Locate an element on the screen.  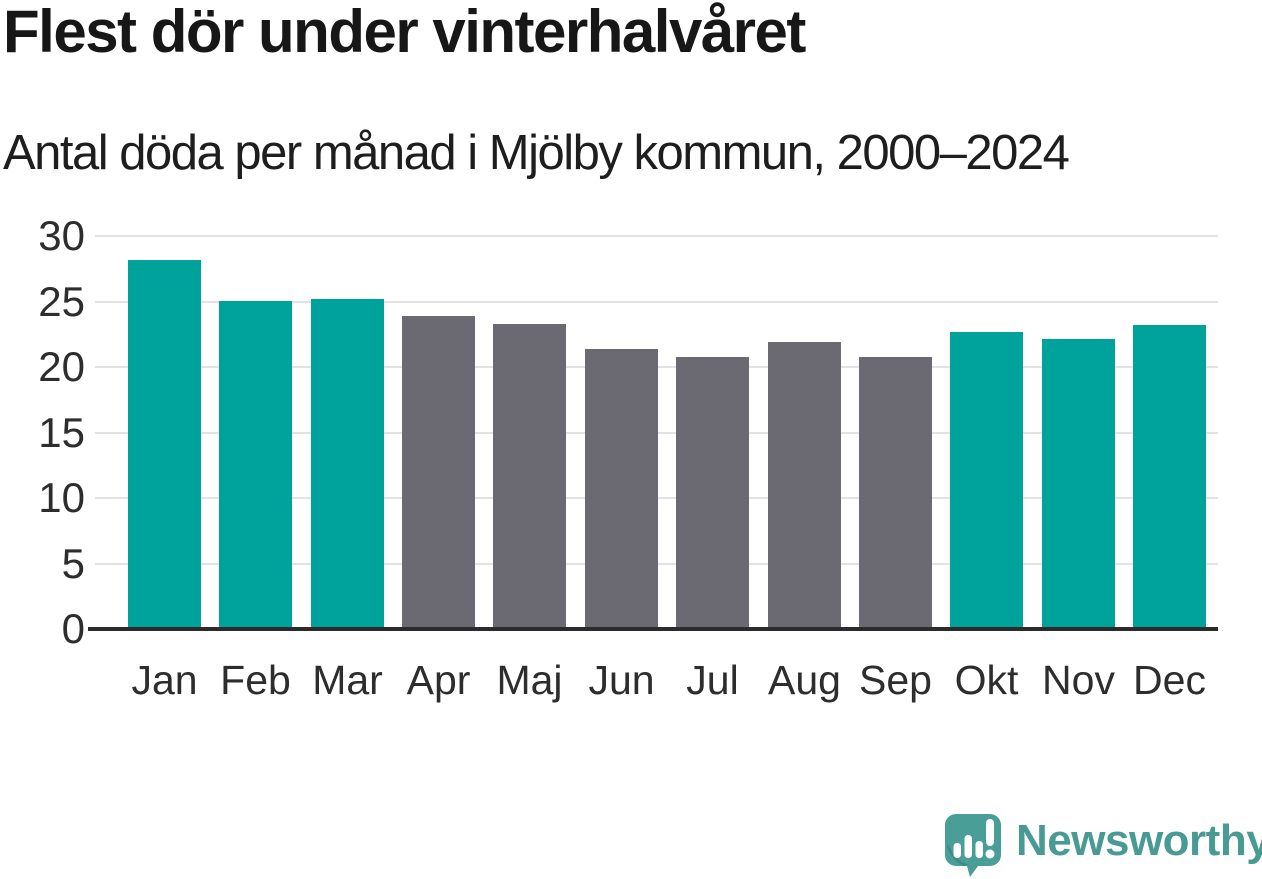
bar-aug is located at coordinates (804, 485).